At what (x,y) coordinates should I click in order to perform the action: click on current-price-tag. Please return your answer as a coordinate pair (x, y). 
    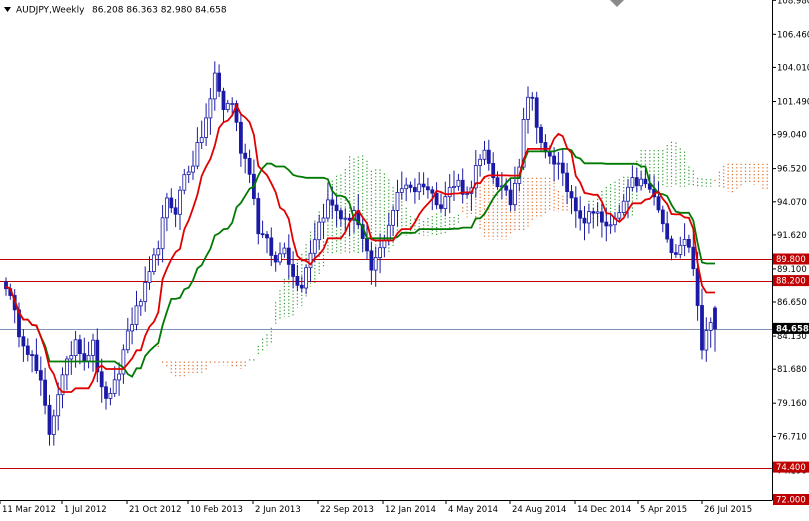
    Looking at the image, I should click on (791, 328).